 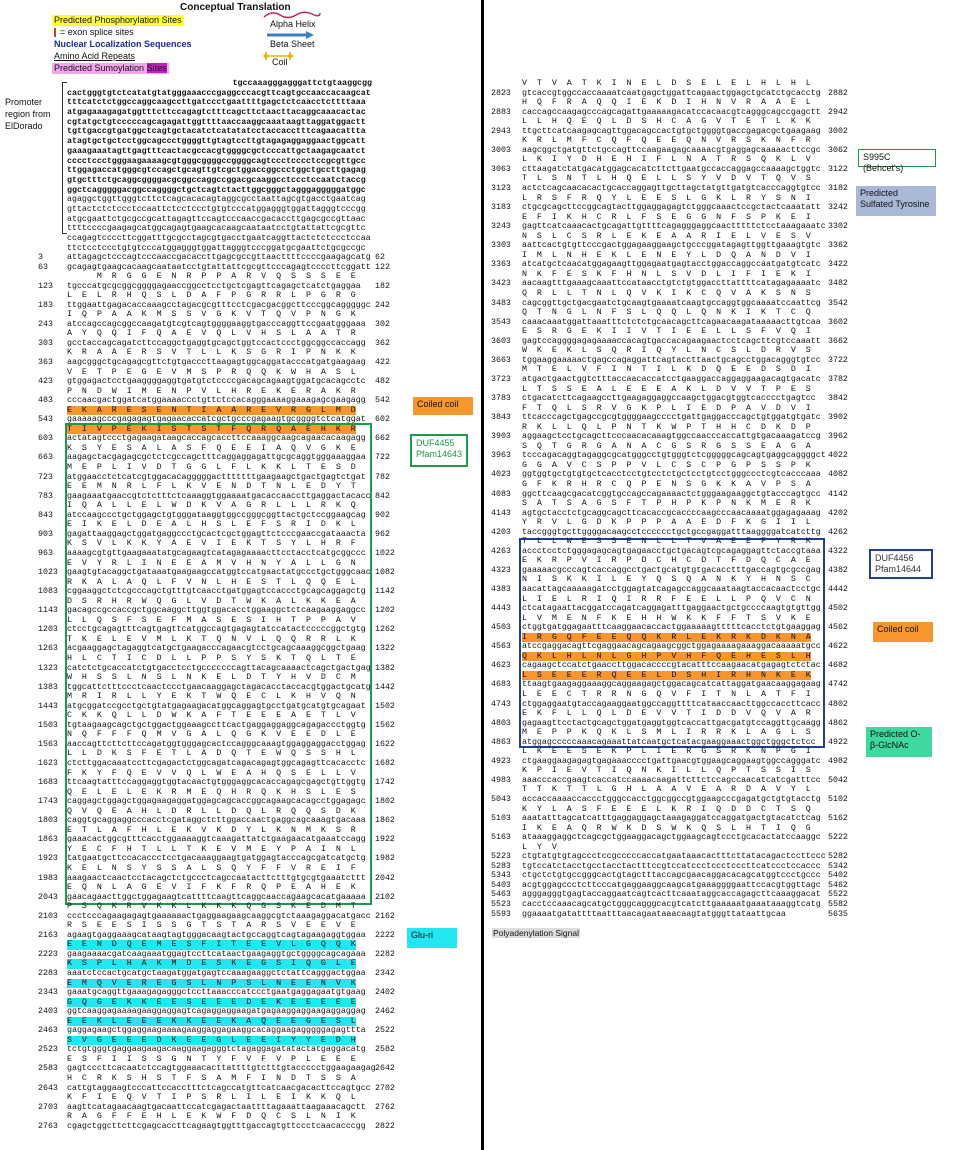 I want to click on column-divider, so click(x=482, y=575).